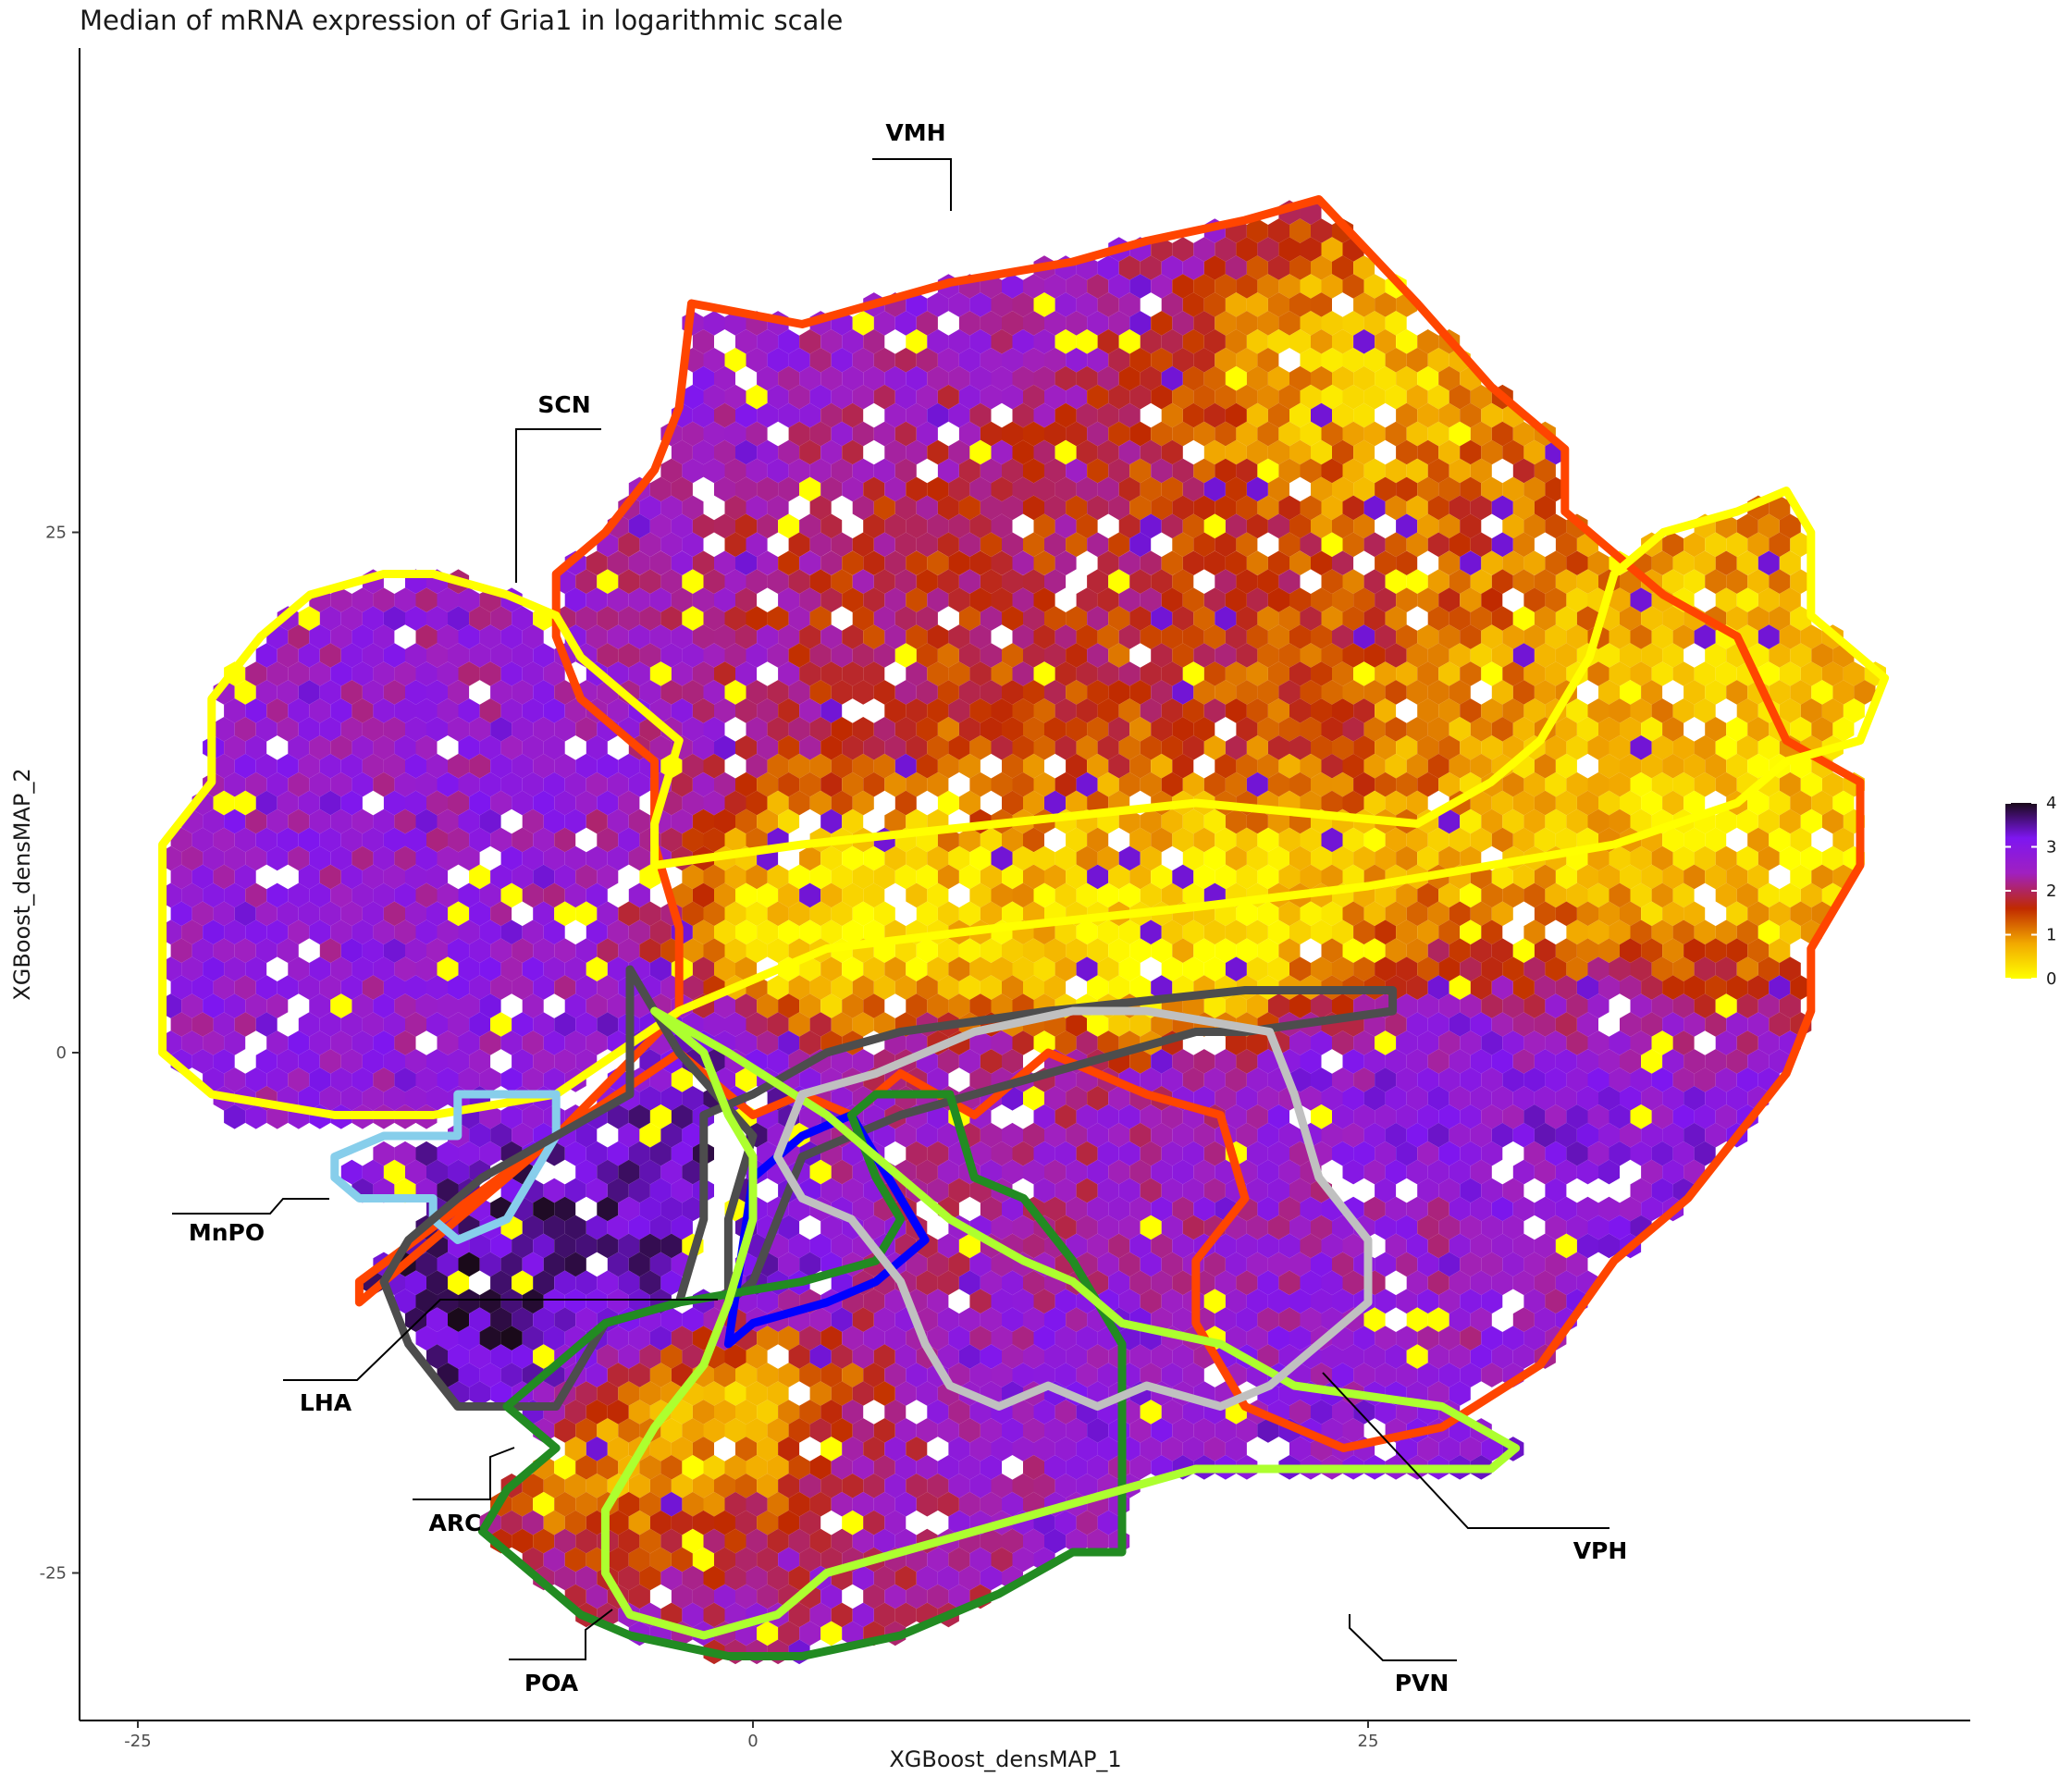  What do you see at coordinates (915, 133) in the screenshot?
I see `region-label-vmh: VMH` at bounding box center [915, 133].